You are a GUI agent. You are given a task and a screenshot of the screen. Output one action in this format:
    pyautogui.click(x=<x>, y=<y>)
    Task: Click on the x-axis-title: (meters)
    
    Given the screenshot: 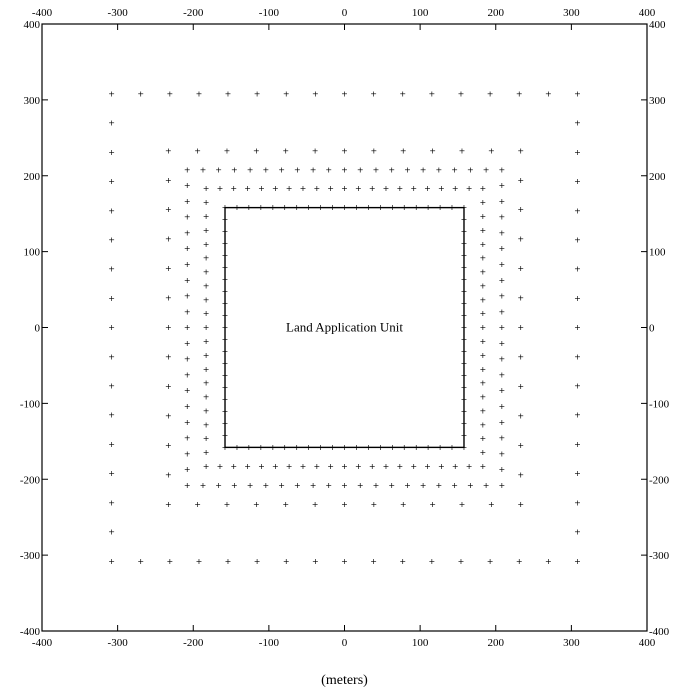 What is the action you would take?
    pyautogui.click(x=344, y=680)
    